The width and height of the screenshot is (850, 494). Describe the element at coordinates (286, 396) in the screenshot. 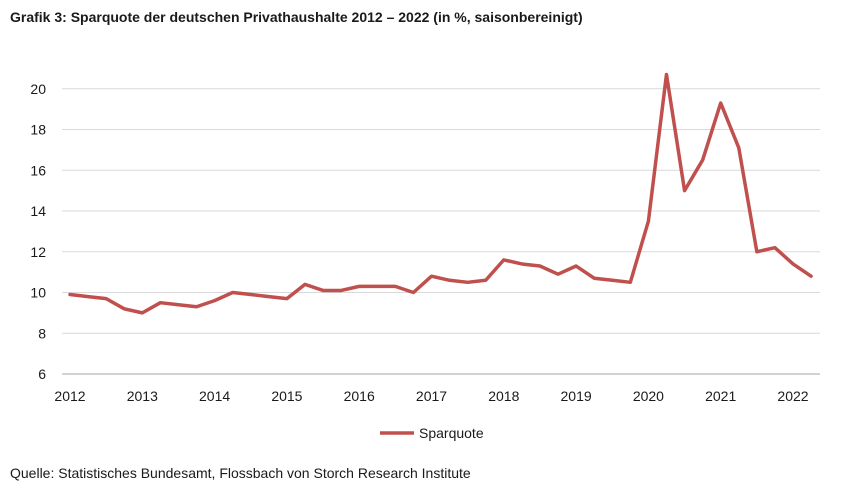

I see `x-tick-label-2015: 2015` at that location.